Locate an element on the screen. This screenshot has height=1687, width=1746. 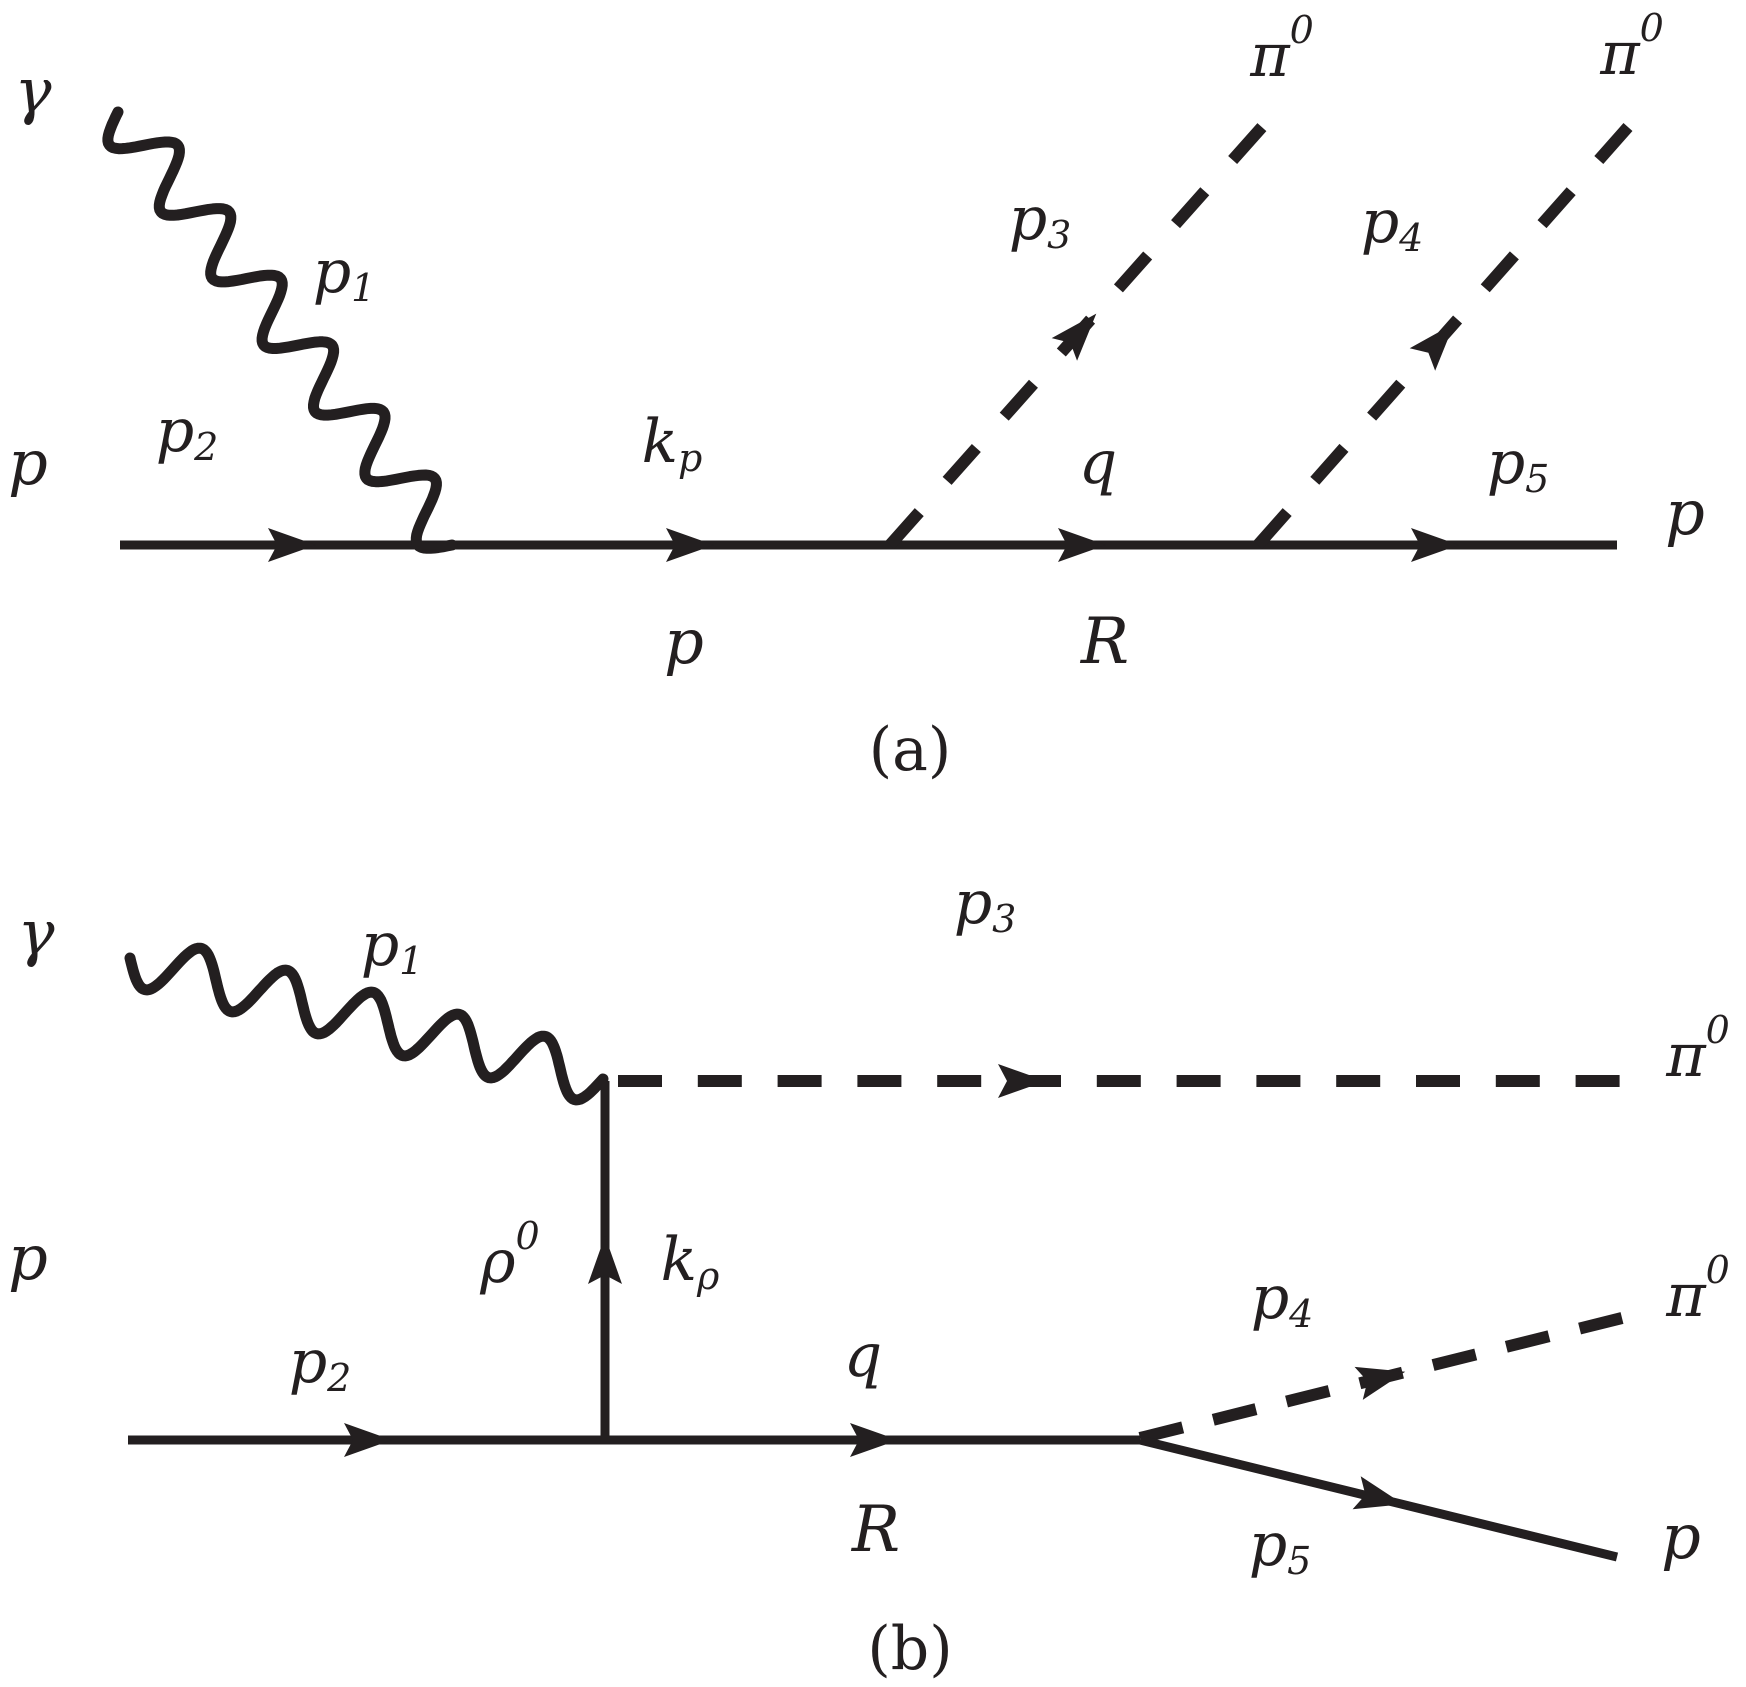
a-label-proton-in: p is located at coordinates (28, 462).